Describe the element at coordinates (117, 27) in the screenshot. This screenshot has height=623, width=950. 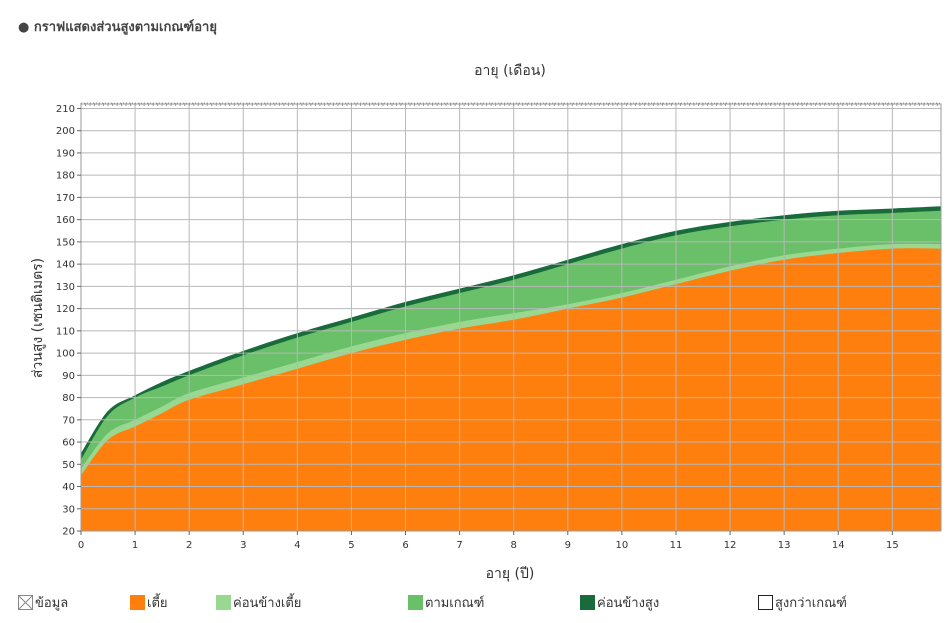
I see `page-title: ● กราฟแสดงส่วนสูงตามเกณฑ์อายุ` at that location.